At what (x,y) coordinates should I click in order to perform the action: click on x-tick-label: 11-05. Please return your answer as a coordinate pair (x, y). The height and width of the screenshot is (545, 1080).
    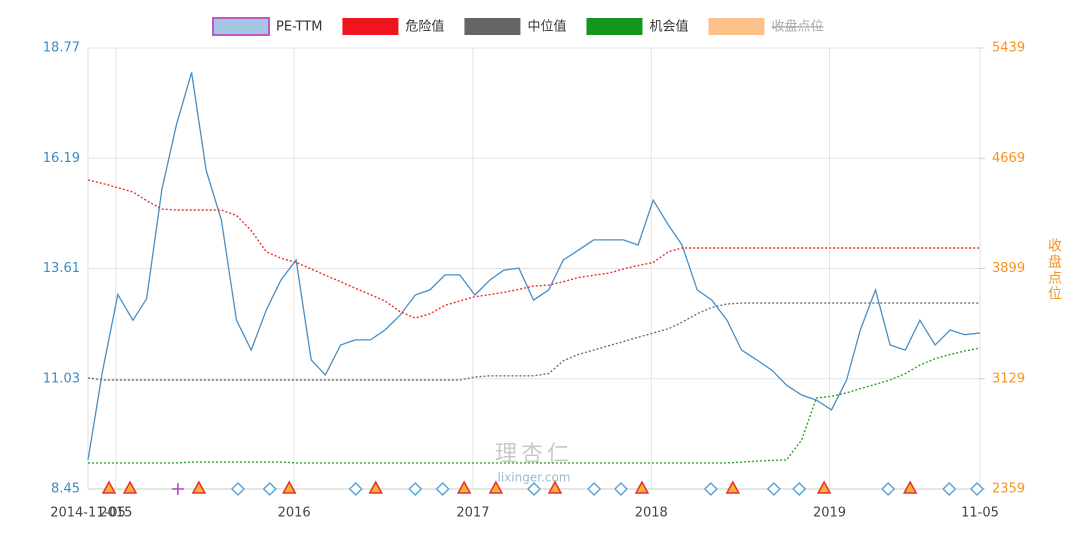
    Looking at the image, I should click on (980, 513).